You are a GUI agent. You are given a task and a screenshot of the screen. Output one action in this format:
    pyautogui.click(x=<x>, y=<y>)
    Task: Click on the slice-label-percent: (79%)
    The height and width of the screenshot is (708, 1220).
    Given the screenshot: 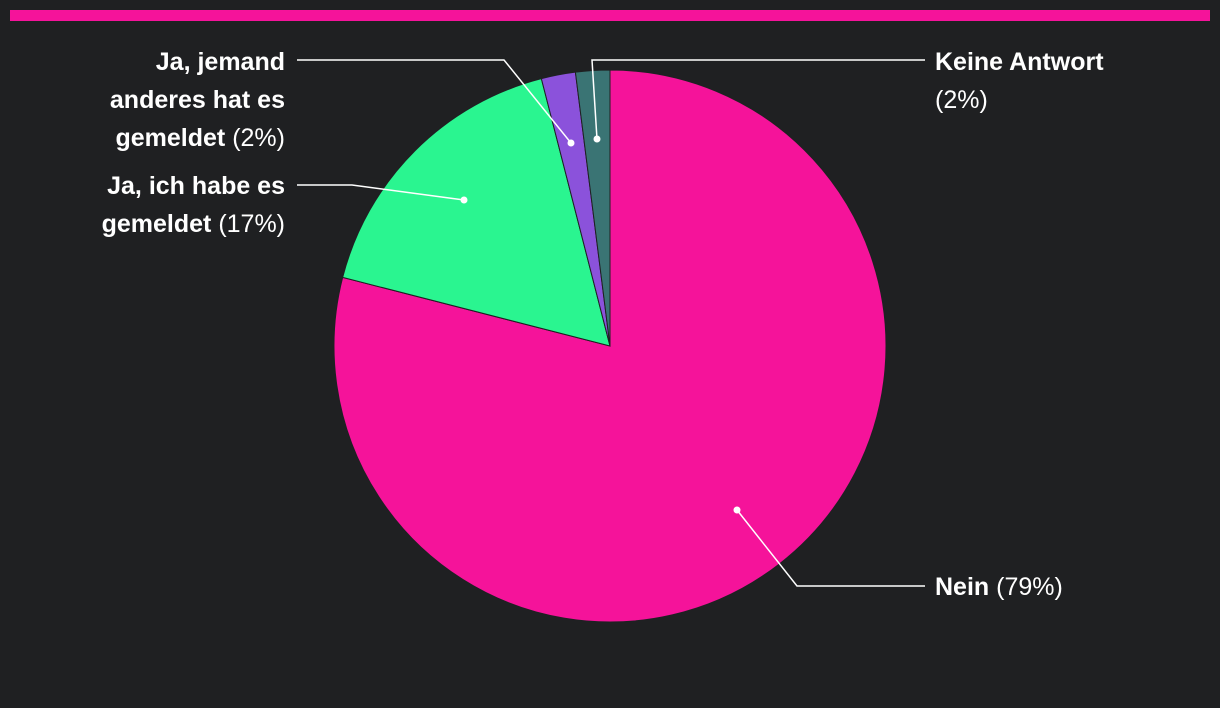 What is the action you would take?
    pyautogui.click(x=1029, y=587)
    